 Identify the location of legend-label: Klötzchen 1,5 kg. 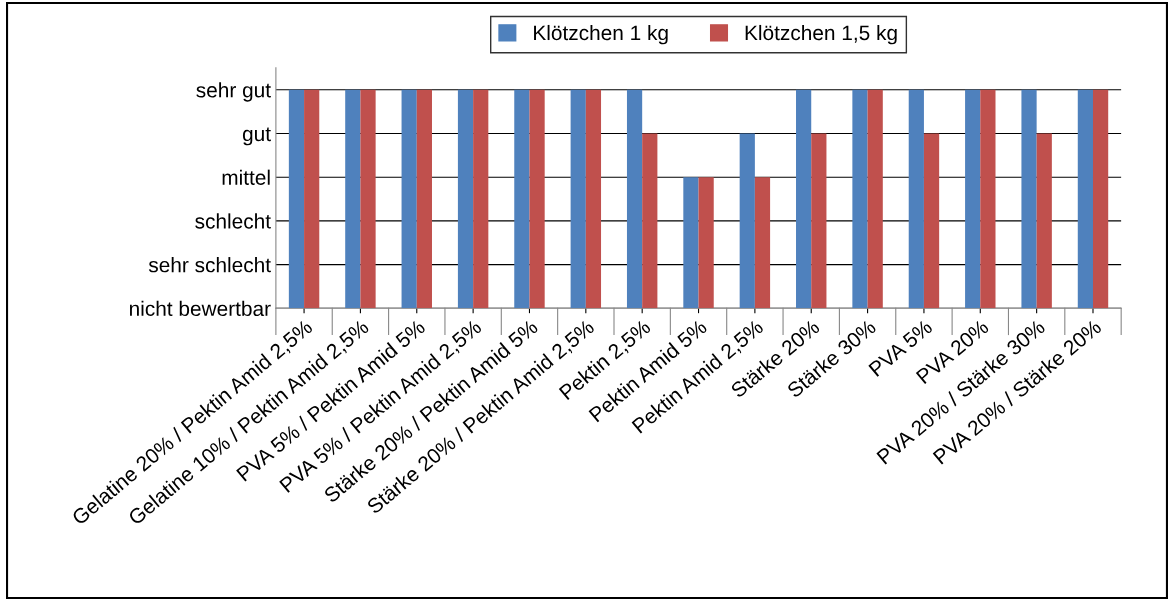
(821, 34).